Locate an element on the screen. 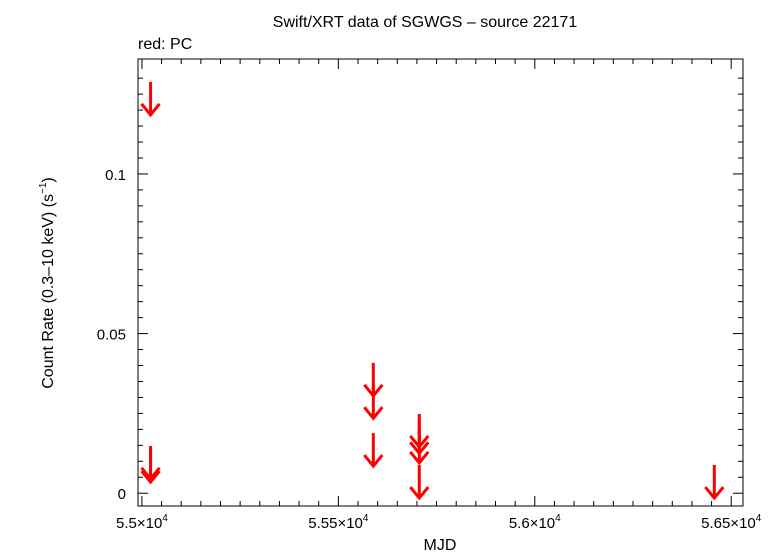 This screenshot has width=783, height=554. x-tick-label: 5.5×10⁴ is located at coordinates (142, 522).